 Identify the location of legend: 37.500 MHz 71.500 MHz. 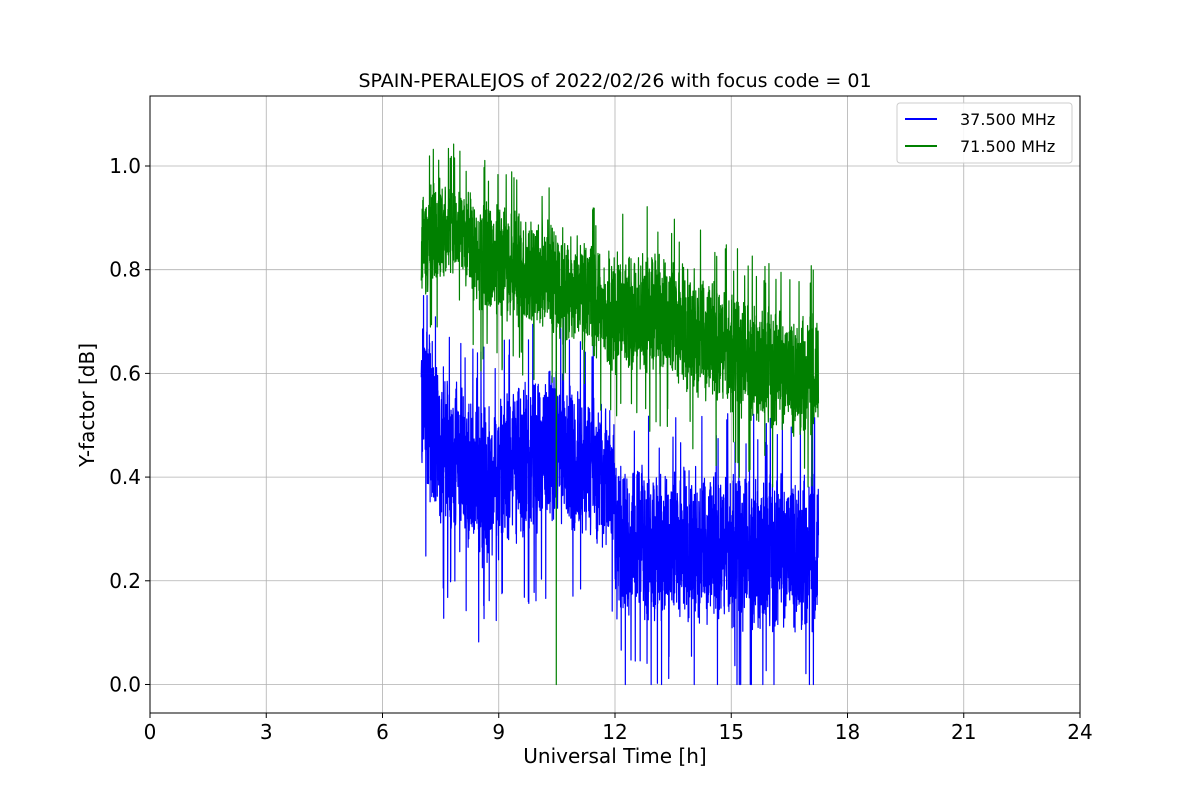
(984, 133).